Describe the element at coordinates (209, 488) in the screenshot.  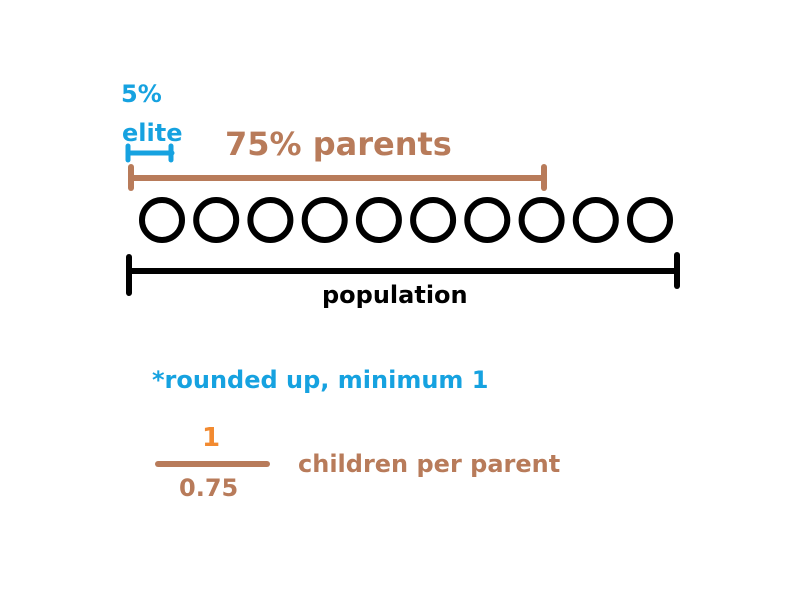
I see `fraction-denominator: 0.75` at that location.